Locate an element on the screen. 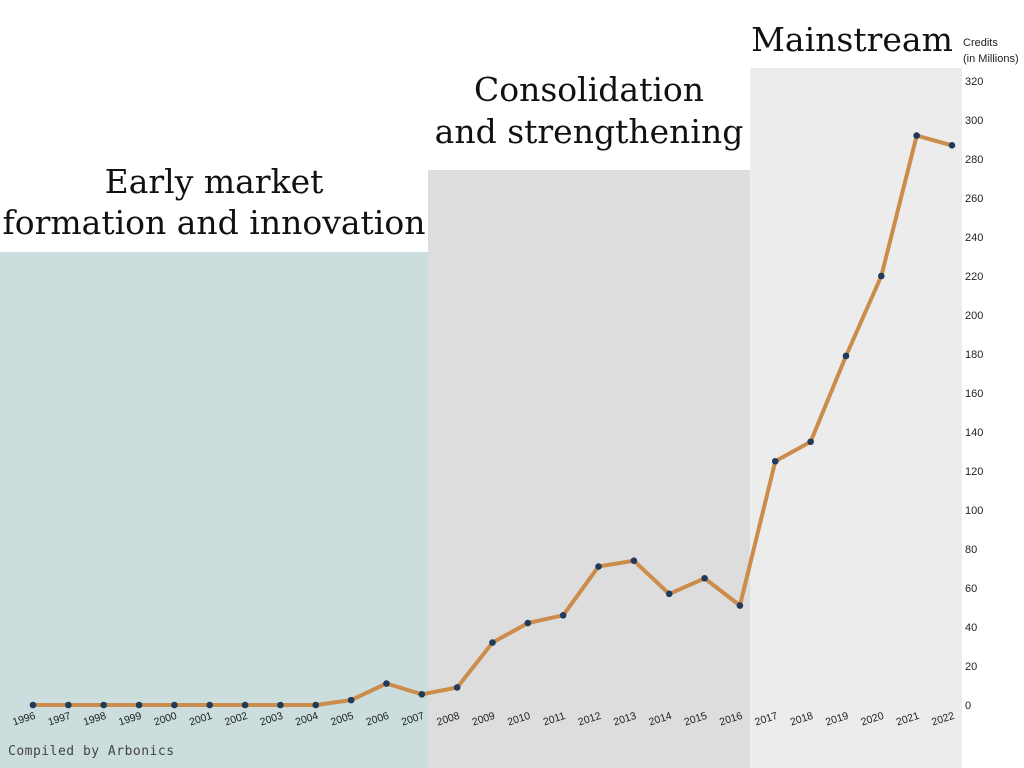 The width and height of the screenshot is (1024, 768). y-tick-label: 160 is located at coordinates (974, 394).